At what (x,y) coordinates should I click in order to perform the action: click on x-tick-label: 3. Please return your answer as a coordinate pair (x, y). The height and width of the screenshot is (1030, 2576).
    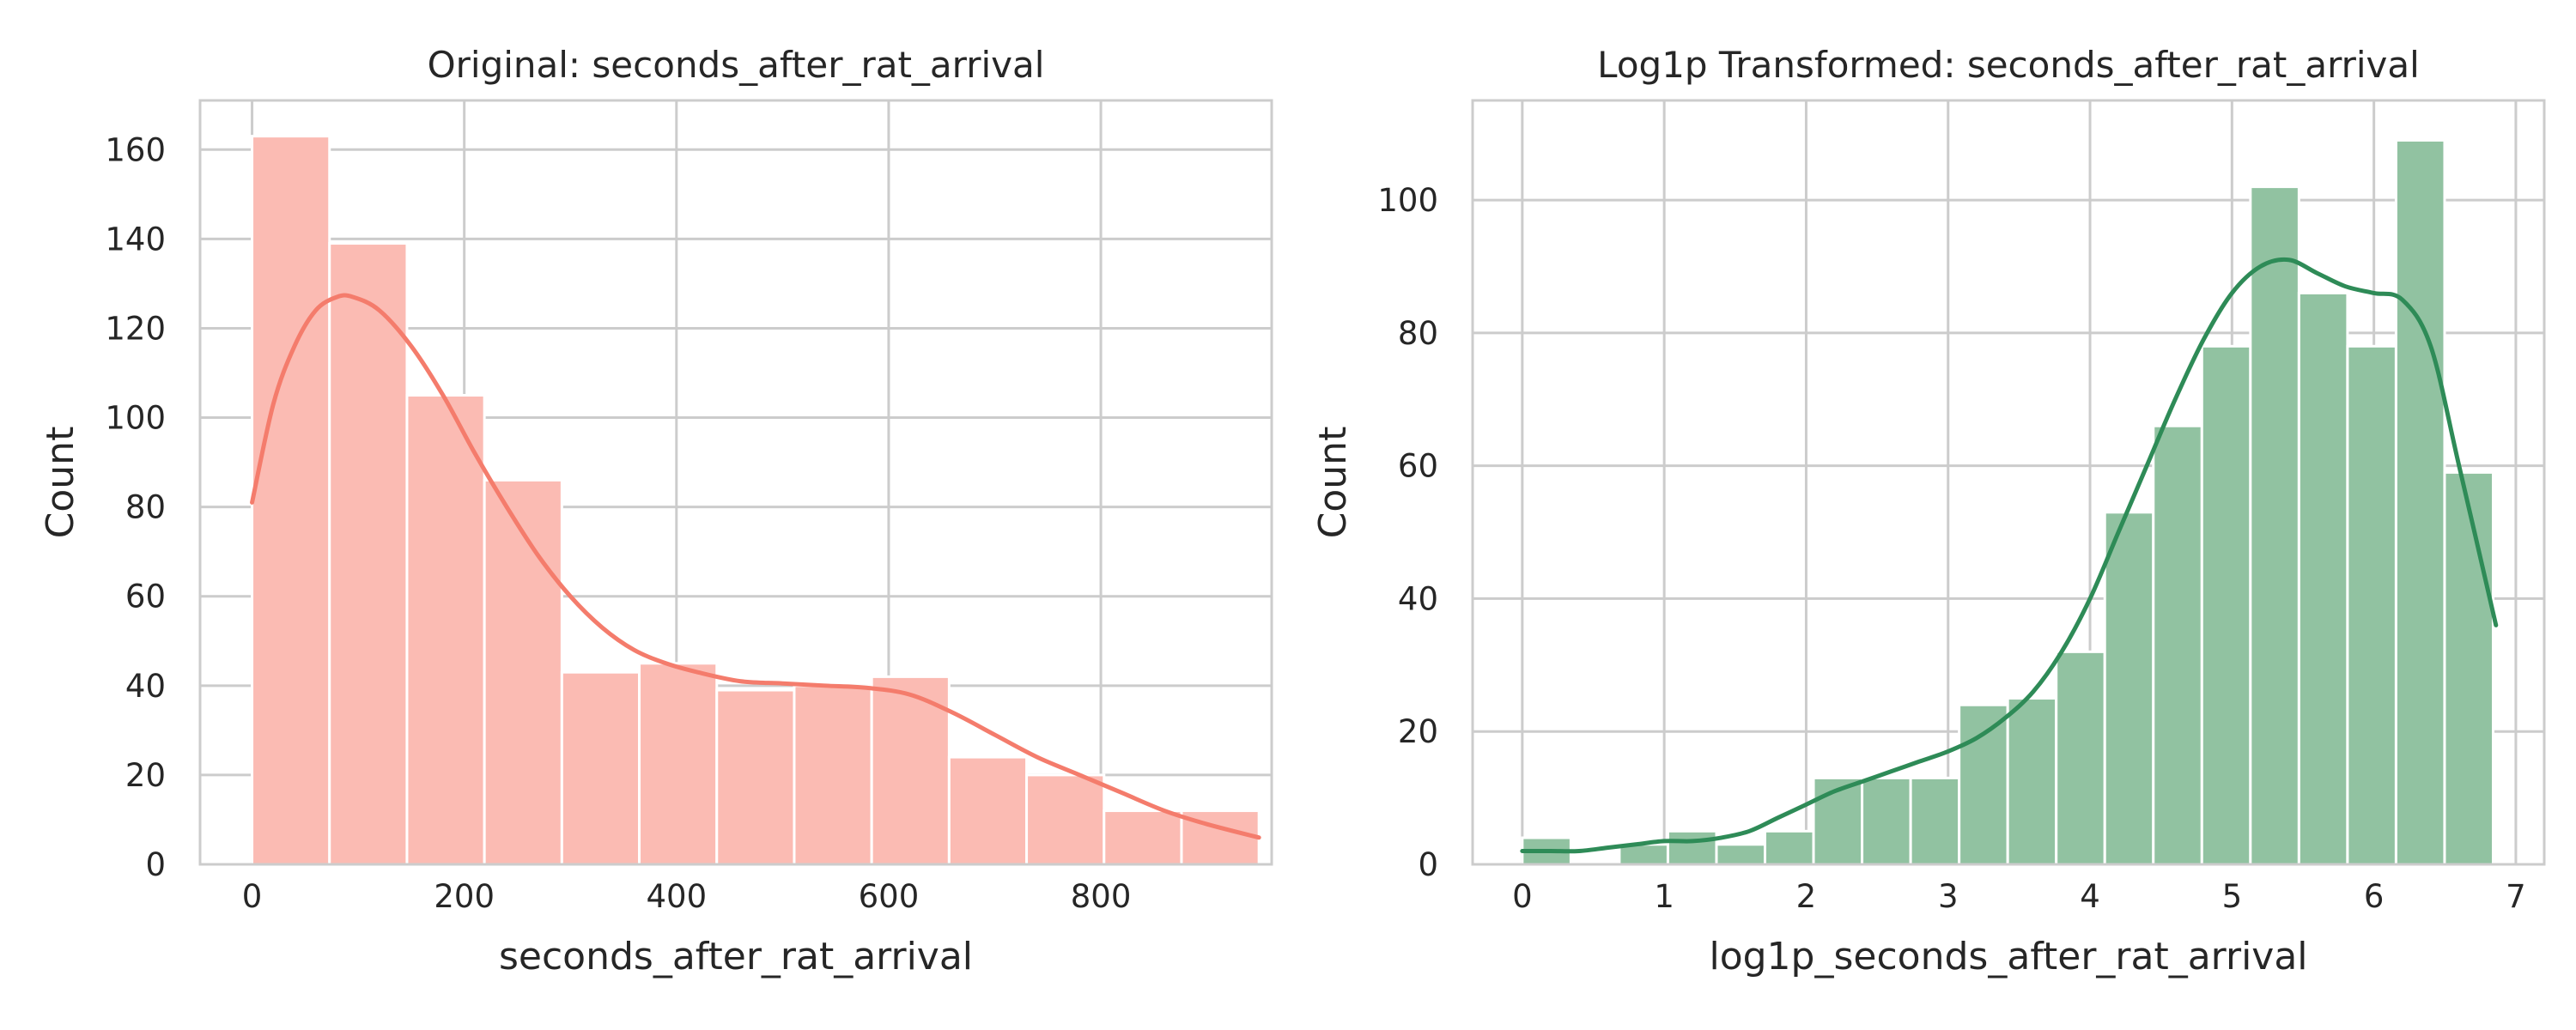
    Looking at the image, I should click on (1948, 896).